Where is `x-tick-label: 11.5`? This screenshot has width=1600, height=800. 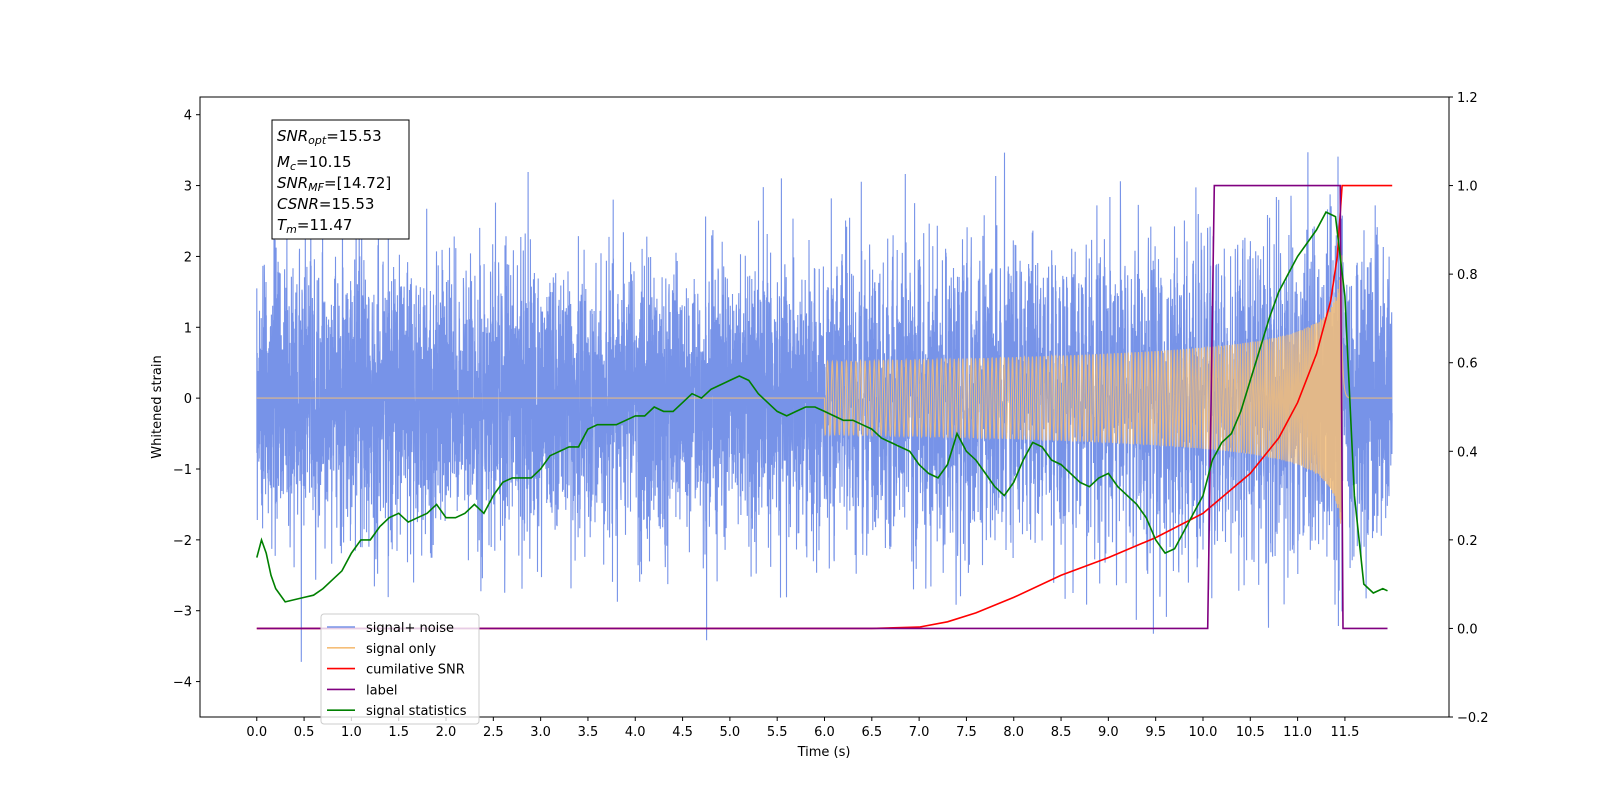 x-tick-label: 11.5 is located at coordinates (1344, 732).